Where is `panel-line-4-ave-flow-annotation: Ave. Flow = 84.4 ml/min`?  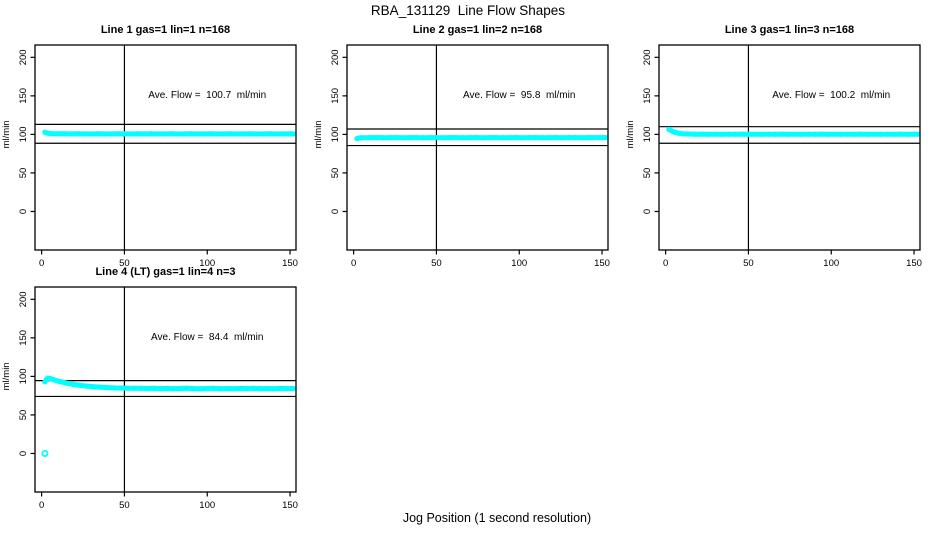
panel-line-4-ave-flow-annotation: Ave. Flow = 84.4 ml/min is located at coordinates (207, 337).